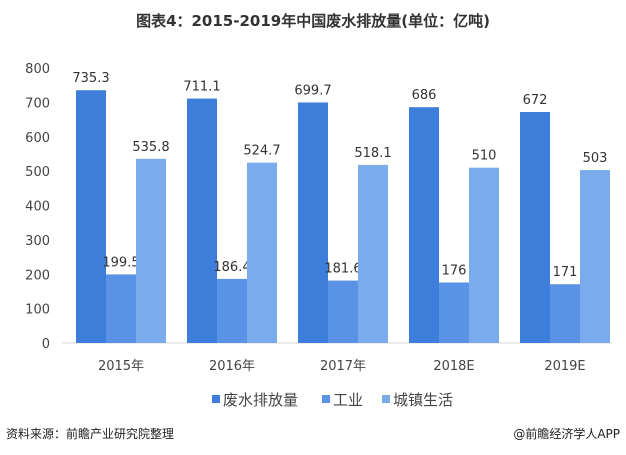 This screenshot has height=455, width=626. What do you see at coordinates (232, 366) in the screenshot?
I see `x-tick-label: 2016年` at bounding box center [232, 366].